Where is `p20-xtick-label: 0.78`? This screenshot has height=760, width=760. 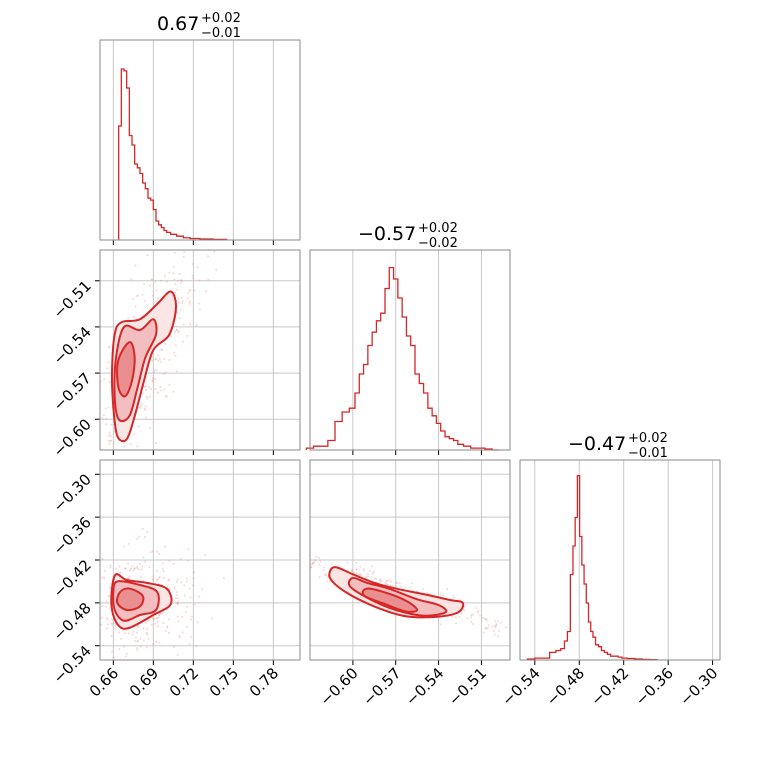
p20-xtick-label: 0.78 is located at coordinates (264, 682).